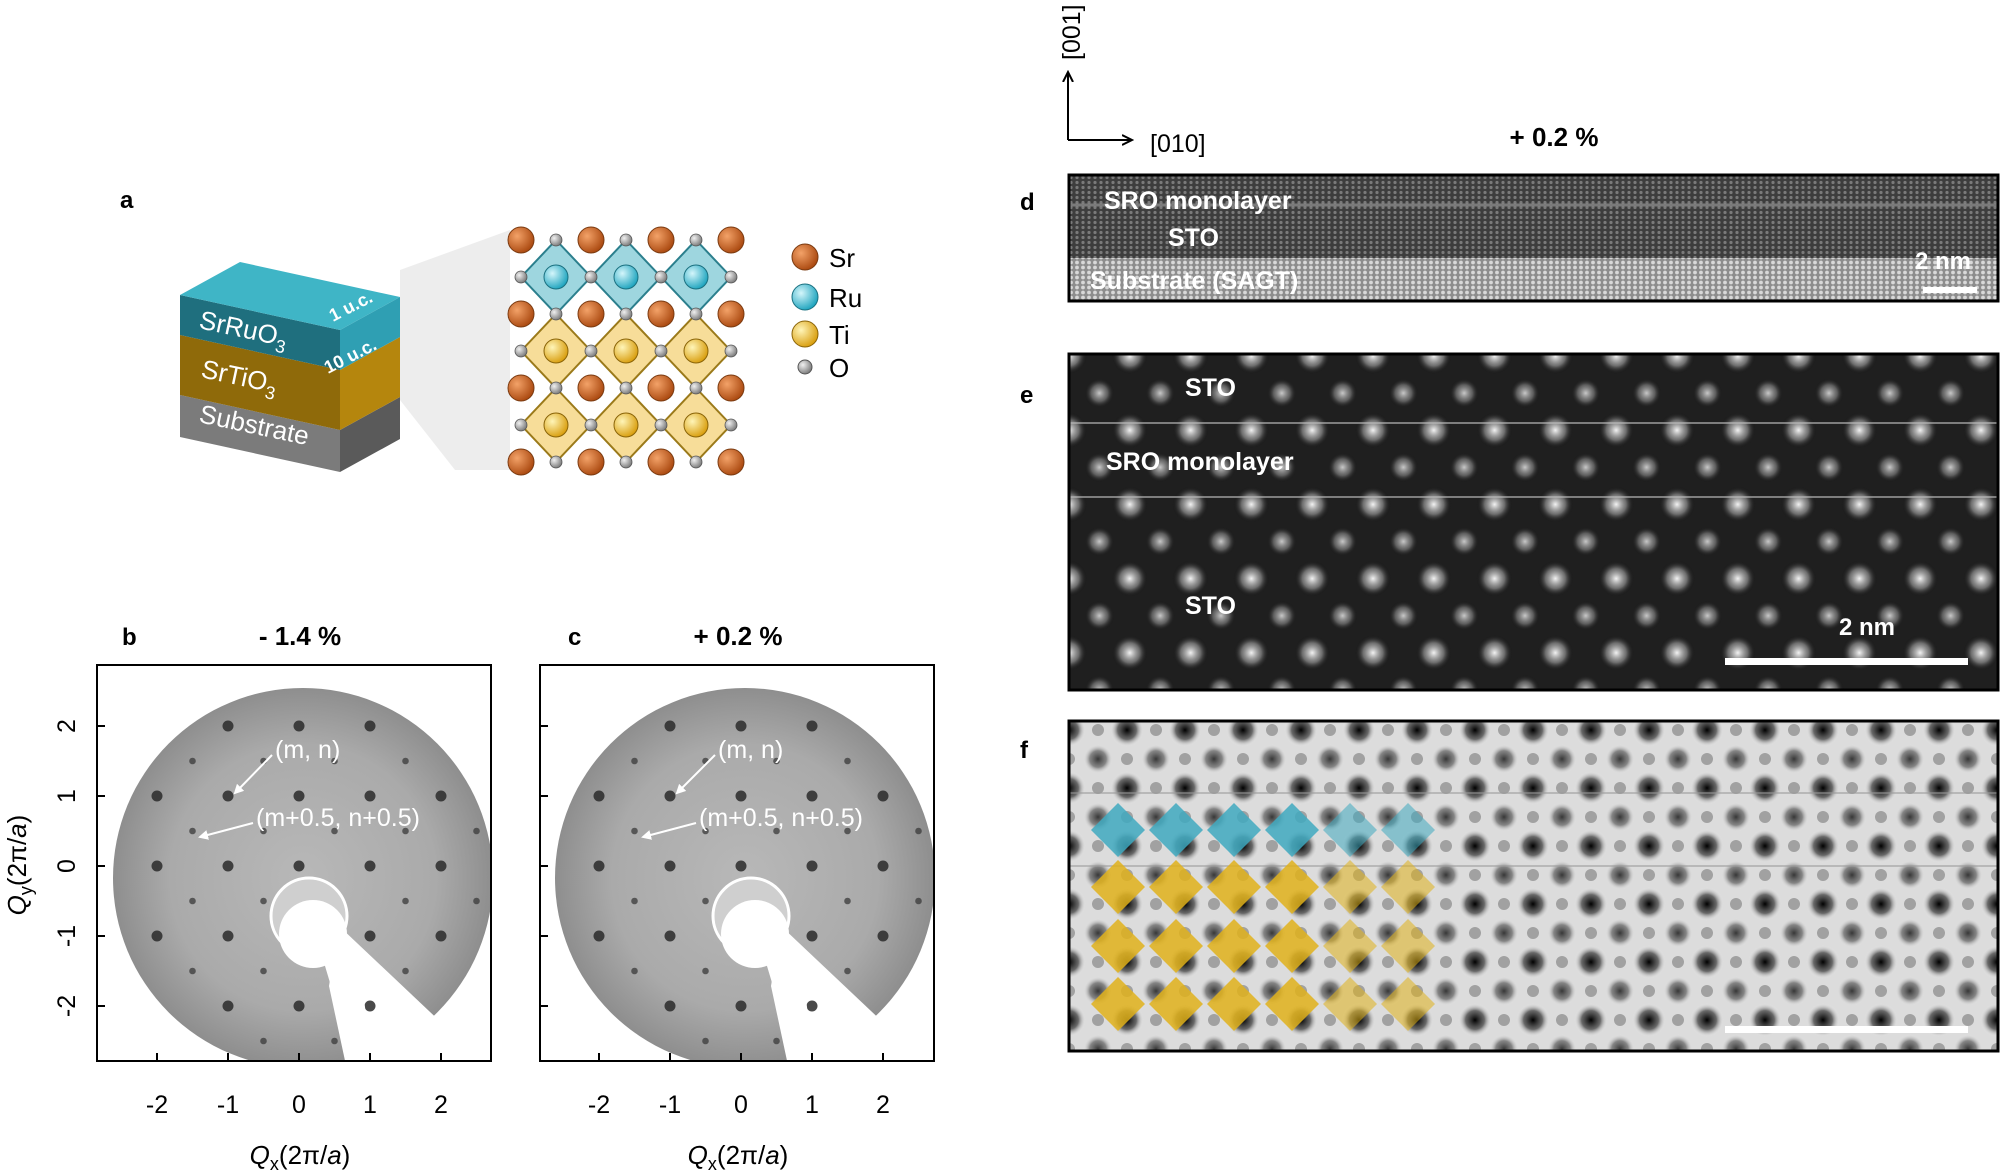 The width and height of the screenshot is (2002, 1171). I want to click on crystal-axes: [001] [010], so click(1132, 81).